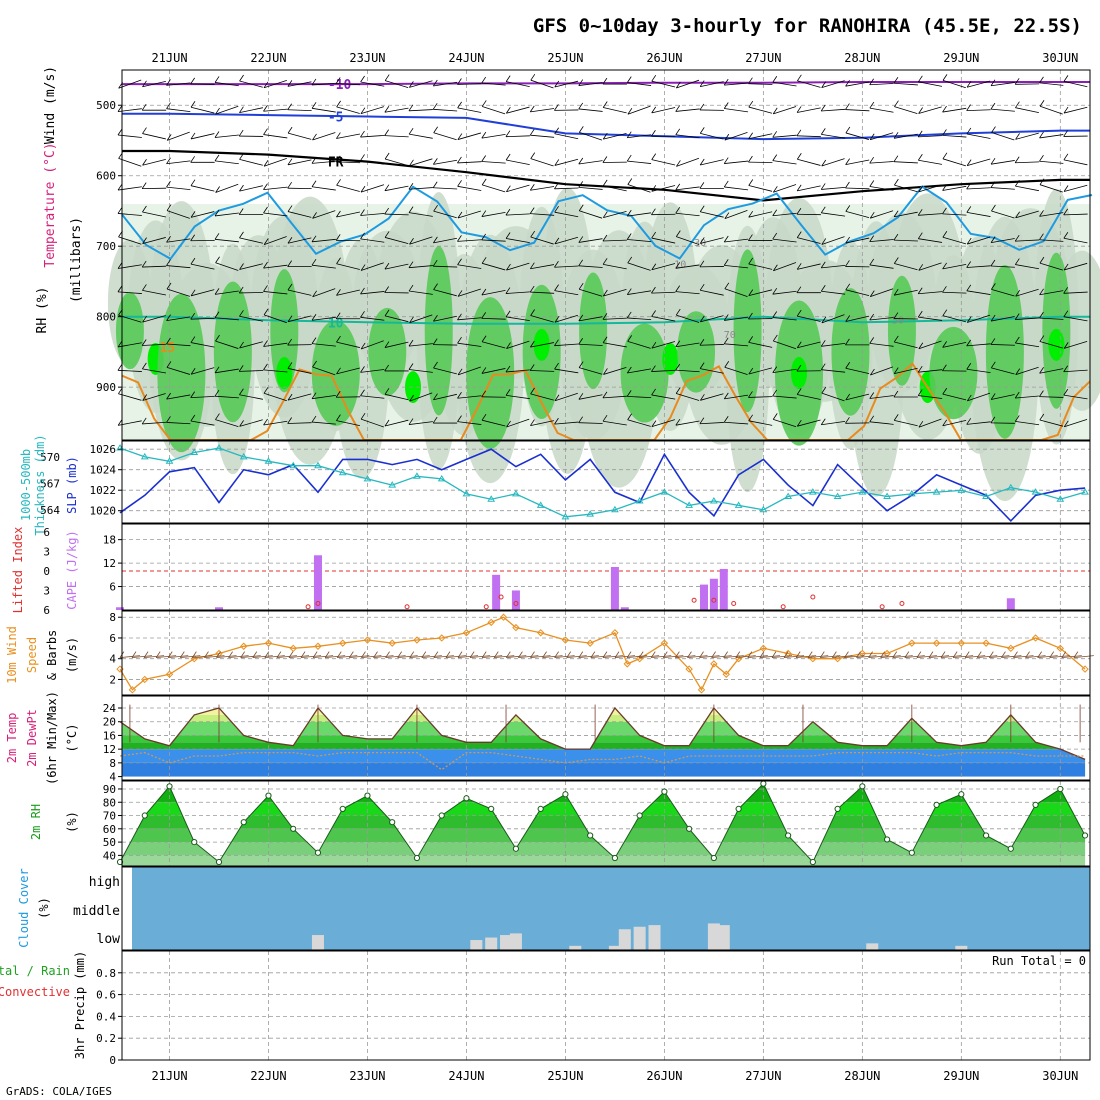 The width and height of the screenshot is (1100, 1100). What do you see at coordinates (763, 1076) in the screenshot?
I see `date-label-bottom: 27JUN` at bounding box center [763, 1076].